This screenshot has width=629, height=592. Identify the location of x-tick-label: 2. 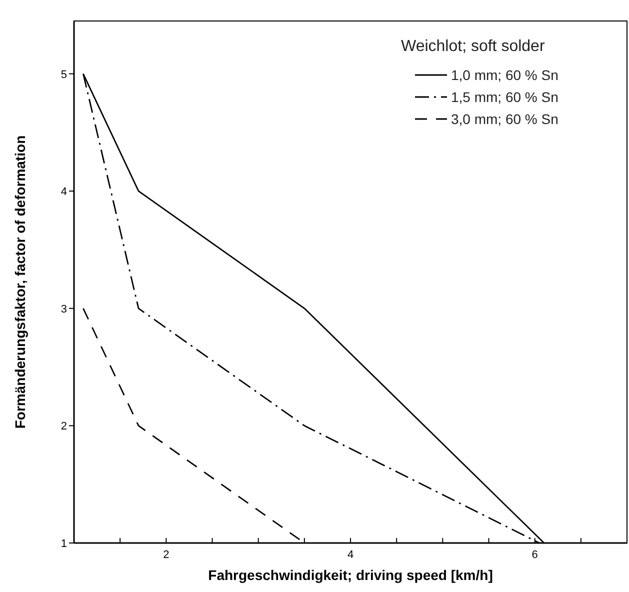
(166, 555).